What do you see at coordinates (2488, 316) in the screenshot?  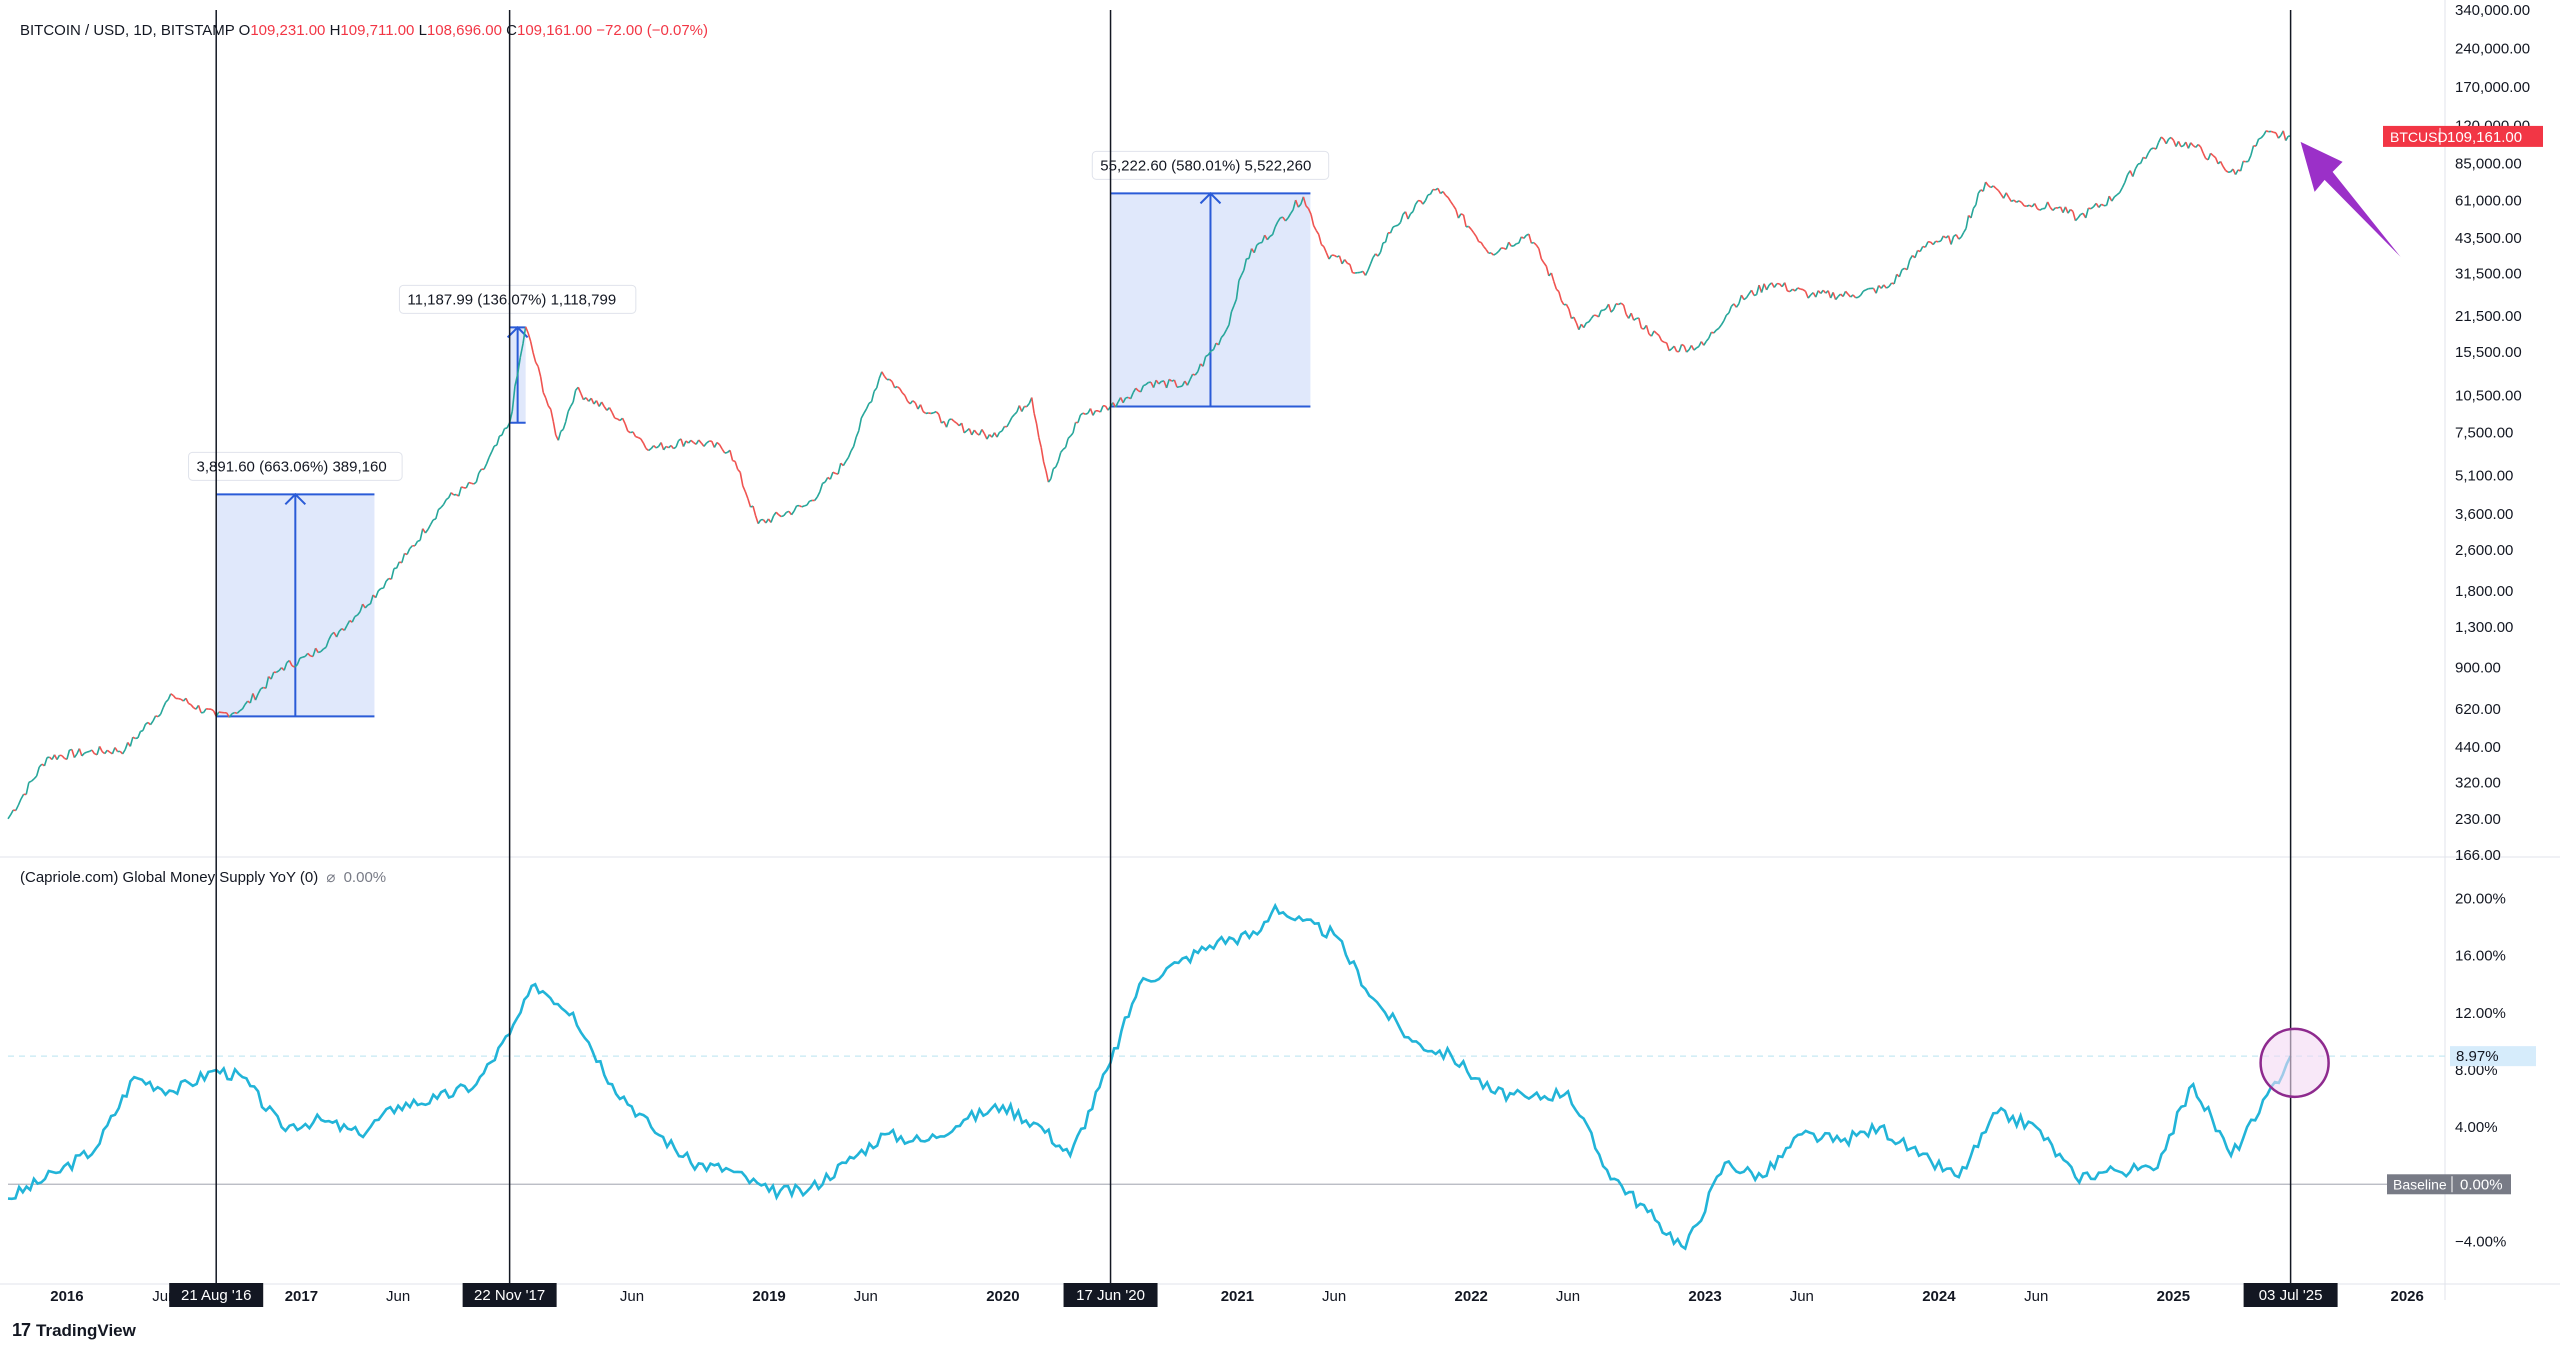 I see `price-axis-label: 21,500.00` at bounding box center [2488, 316].